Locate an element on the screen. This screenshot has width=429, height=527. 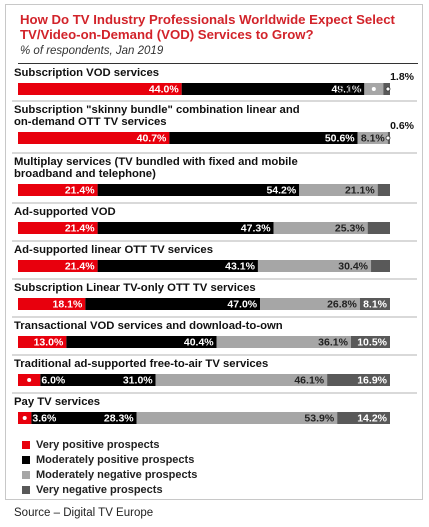
category-label: Ad-supported linear OTT TV services is located at coordinates (113, 250).